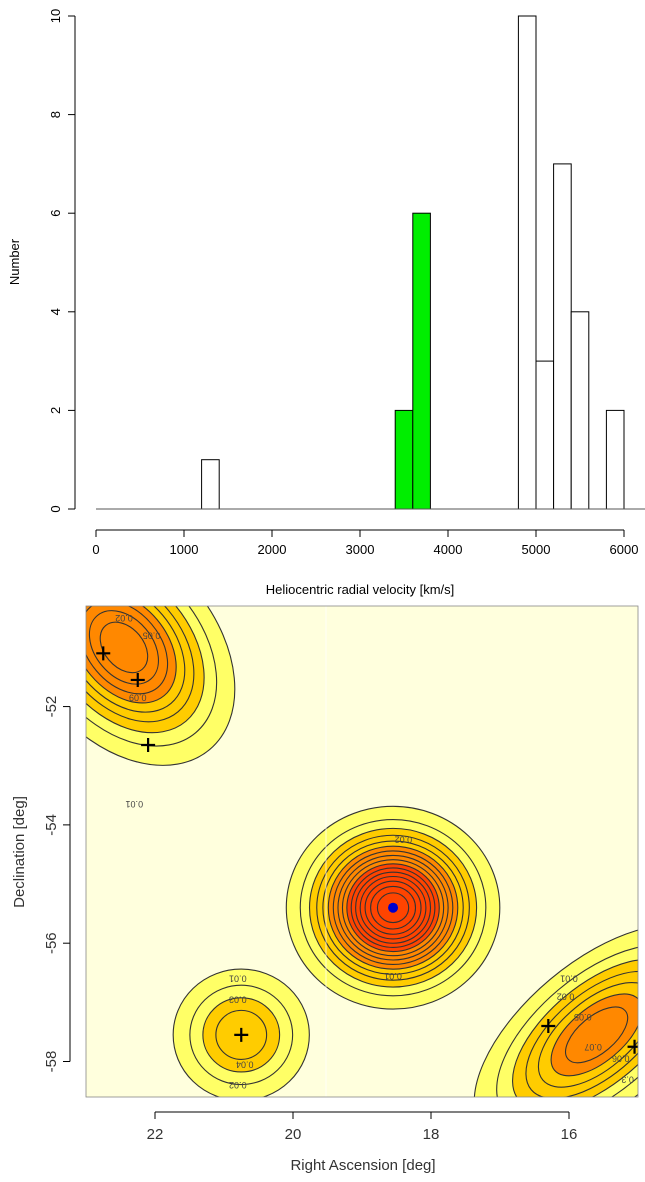 The width and height of the screenshot is (645, 1182). Describe the element at coordinates (245, 1065) in the screenshot. I see `contour-label-8: 0.04` at that location.